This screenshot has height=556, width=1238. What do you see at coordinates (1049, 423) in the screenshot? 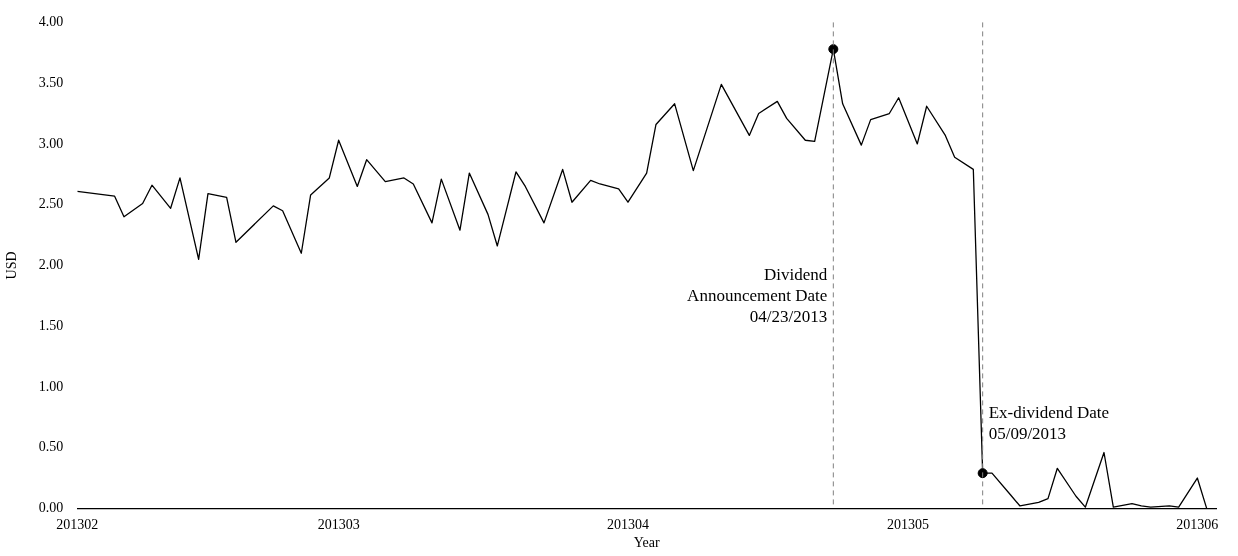
I see `ref-line-label: Ex-dividend Date 05/09/2013` at bounding box center [1049, 423].